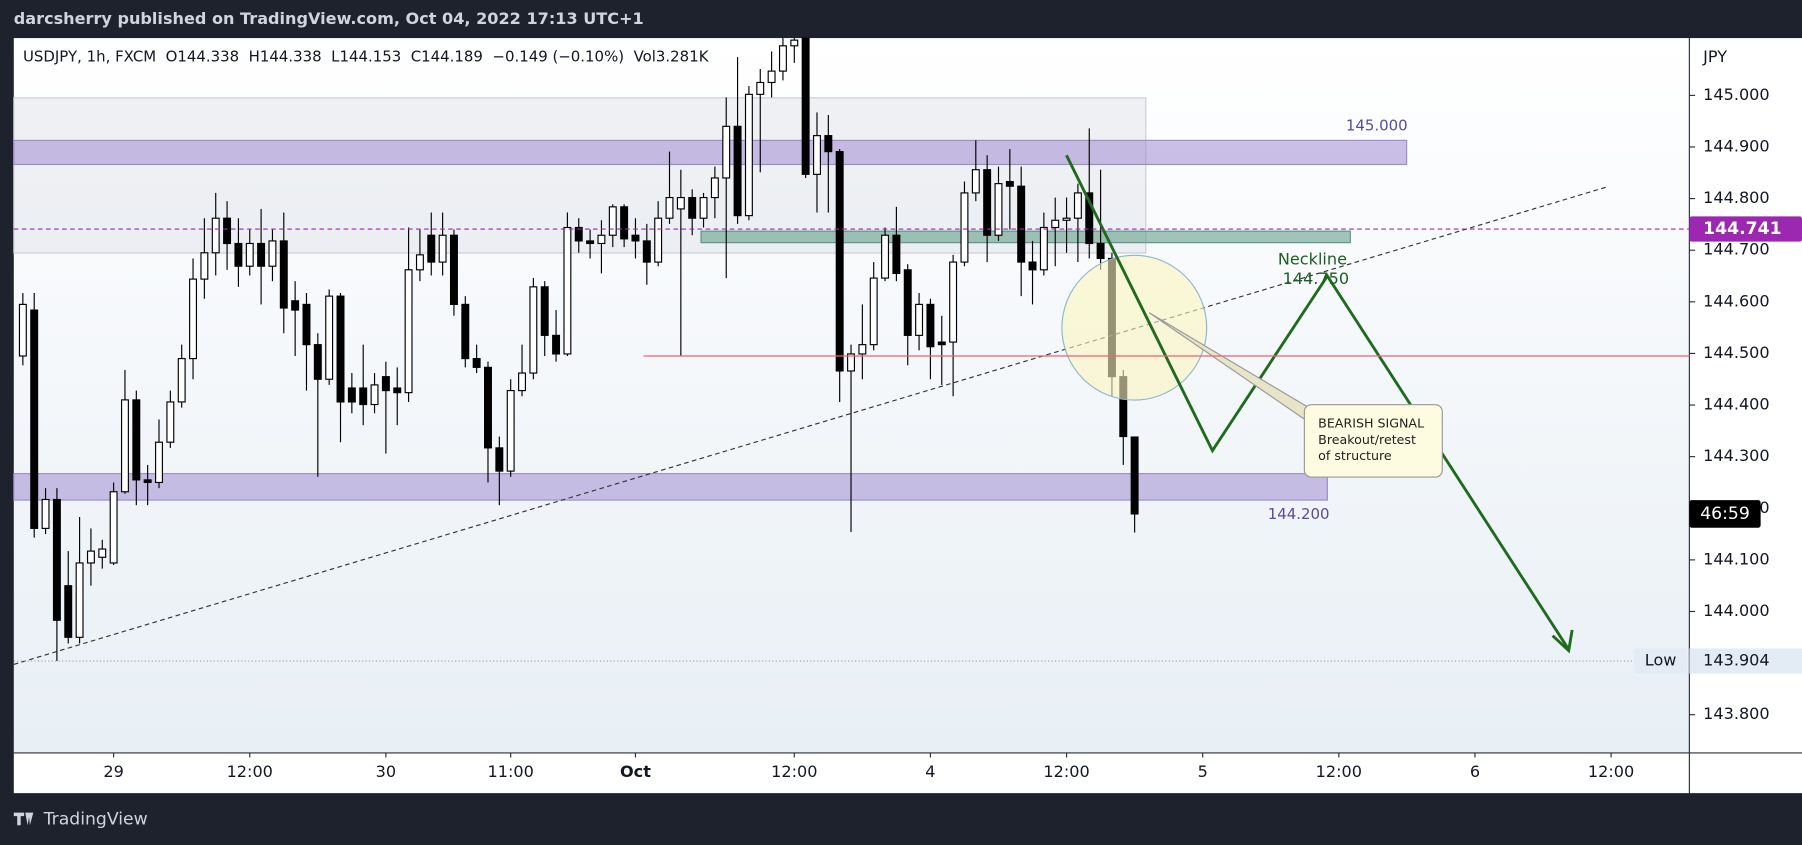 Image resolution: width=1802 pixels, height=845 pixels. What do you see at coordinates (1736, 713) in the screenshot?
I see `y-tick-label: 143.800` at bounding box center [1736, 713].